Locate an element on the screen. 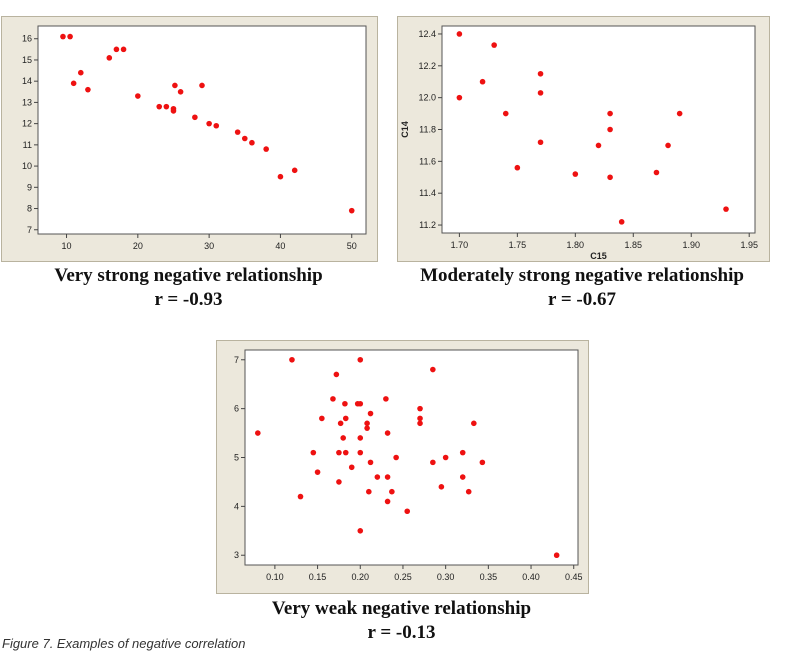 This screenshot has width=789, height=651. y-tick-label-2: 11.8 is located at coordinates (427, 130).